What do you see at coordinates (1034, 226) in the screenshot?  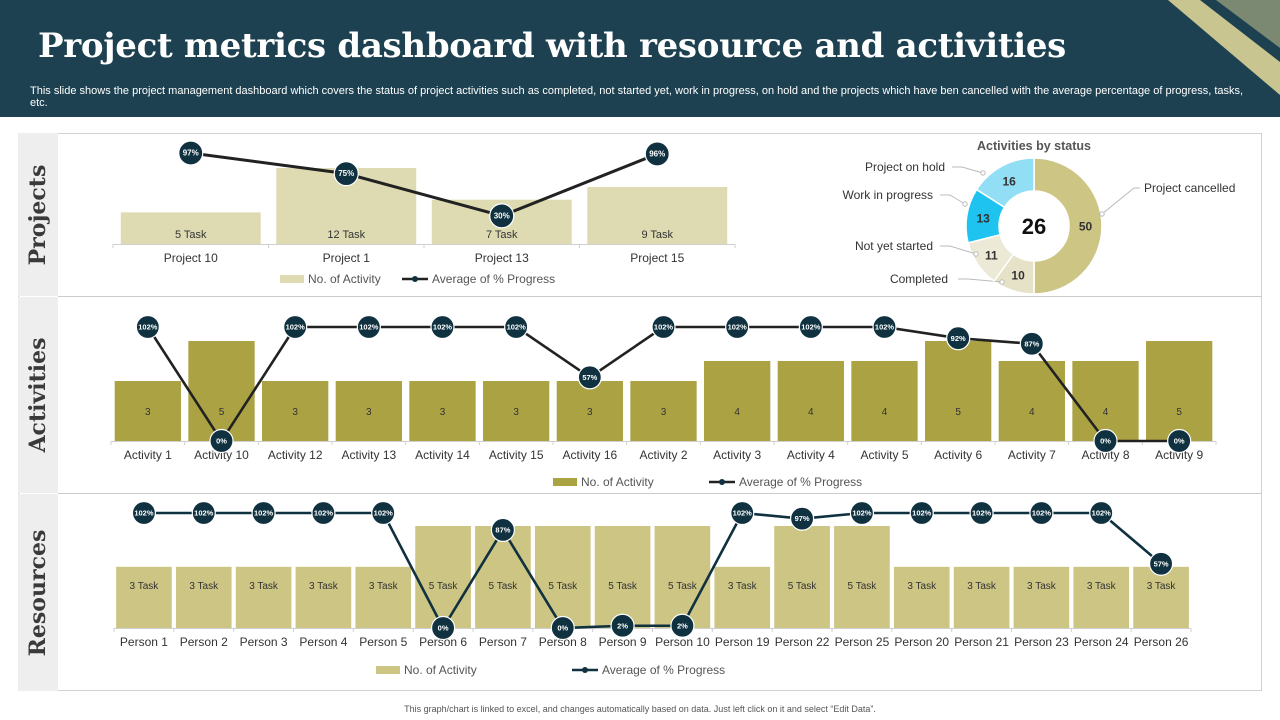 I see `donut-hole` at bounding box center [1034, 226].